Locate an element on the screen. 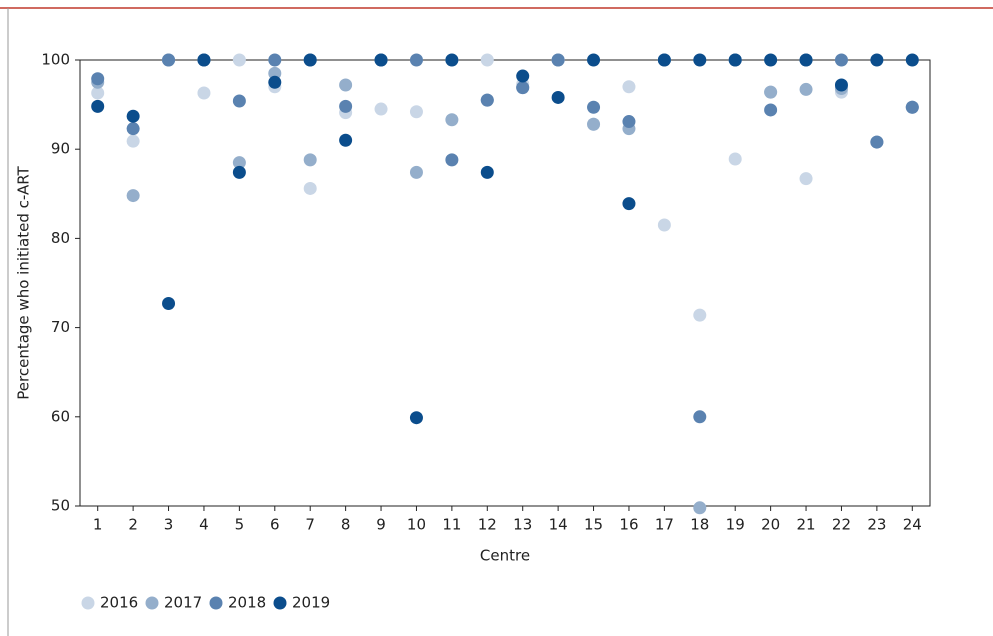 The image size is (993, 636). x-tick-label: 7 is located at coordinates (310, 525).